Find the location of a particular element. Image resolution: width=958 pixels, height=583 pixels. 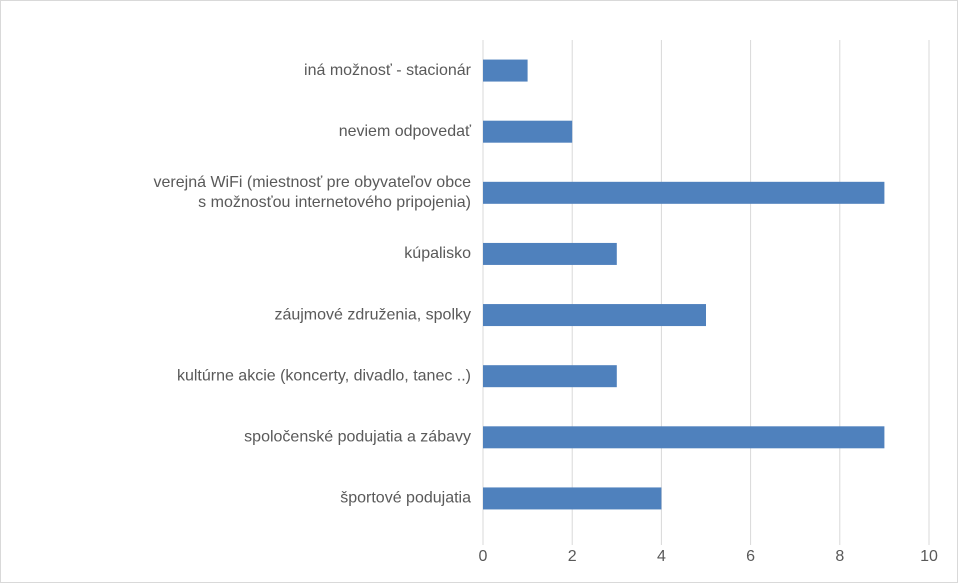

x-tick-label: 10 is located at coordinates (929, 556).